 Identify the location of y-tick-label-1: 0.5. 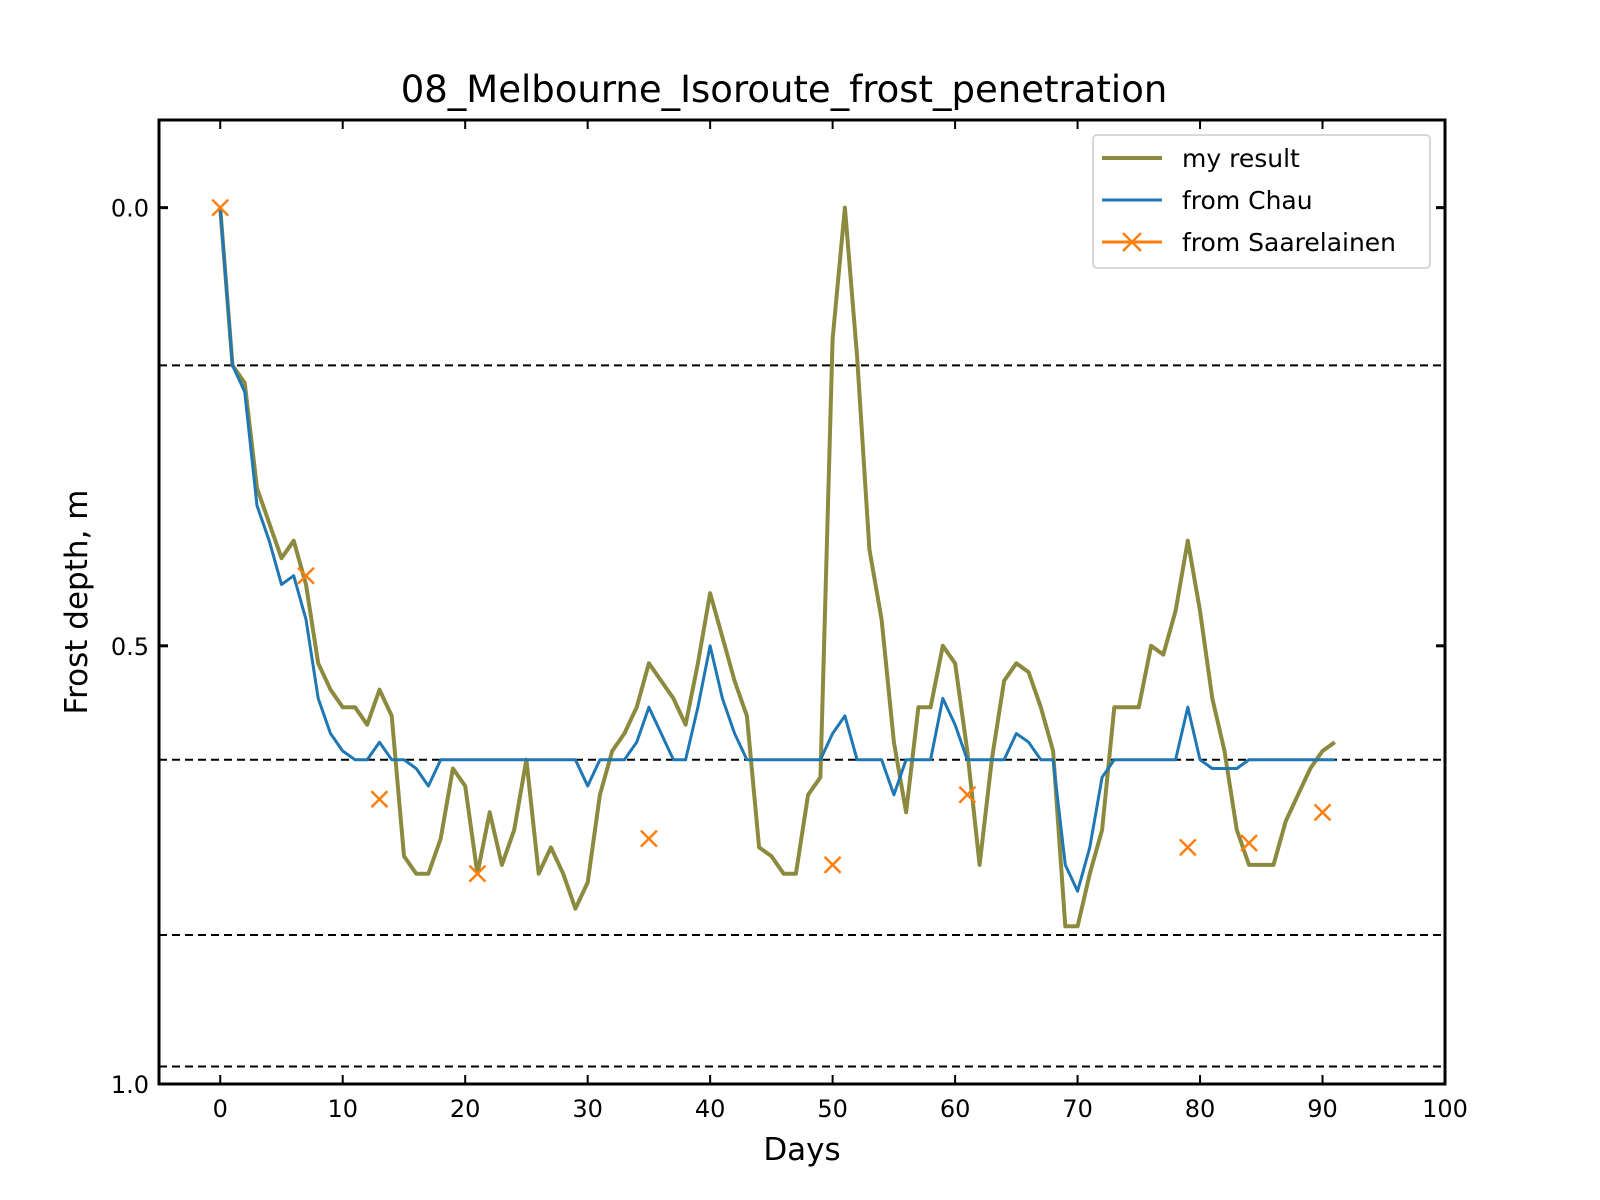
(130, 647).